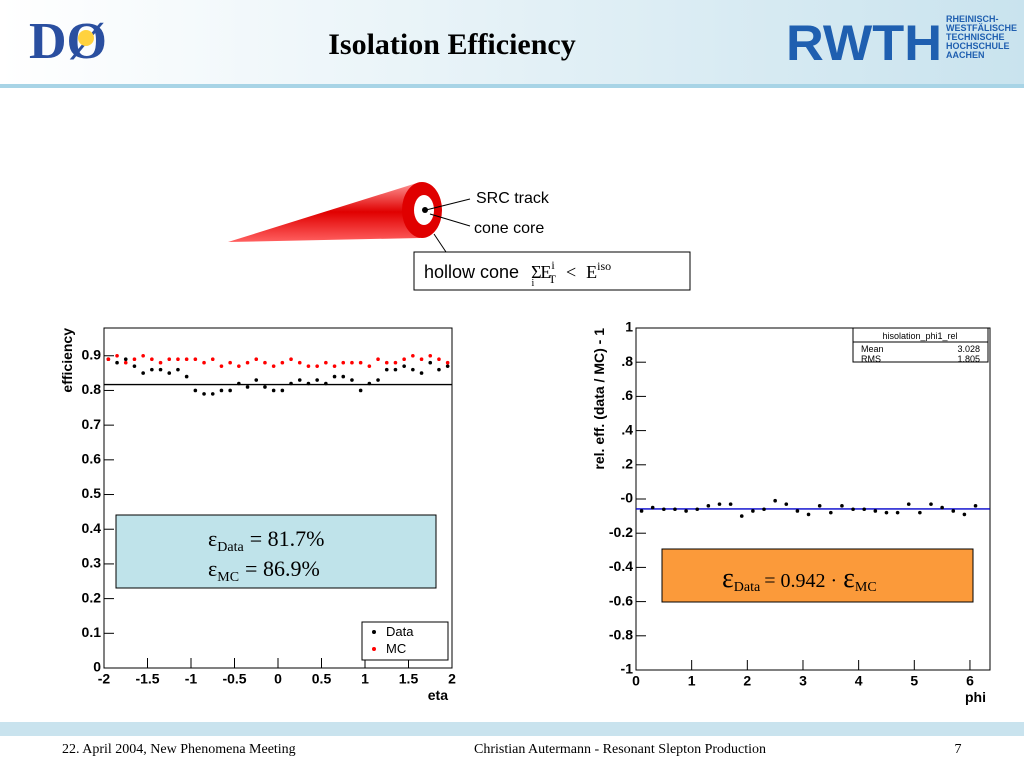 This screenshot has height=768, width=1024. What do you see at coordinates (509, 228) in the screenshot?
I see `label-cone-core: cone core` at bounding box center [509, 228].